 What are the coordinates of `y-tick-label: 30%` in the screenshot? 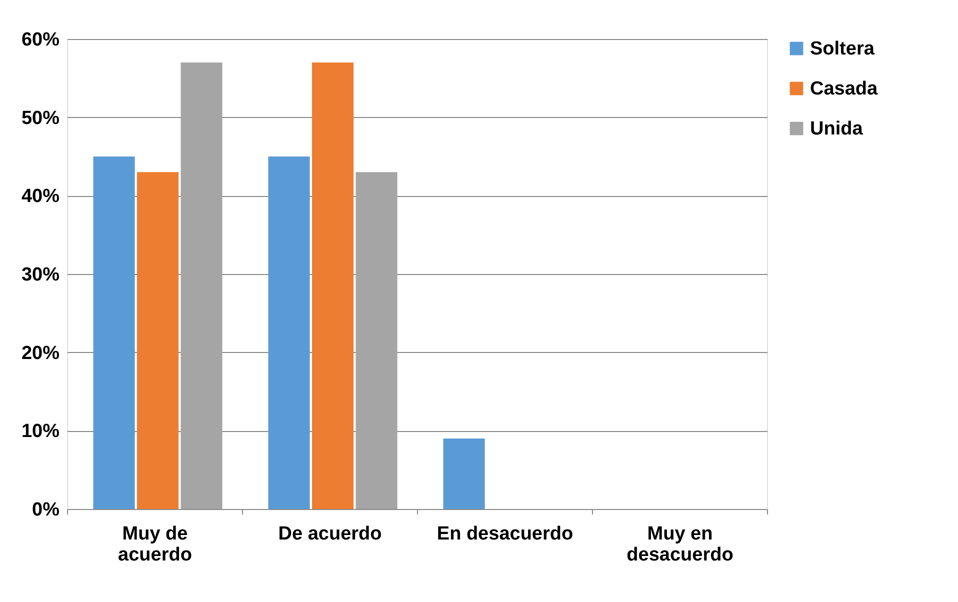 It's located at (40, 275).